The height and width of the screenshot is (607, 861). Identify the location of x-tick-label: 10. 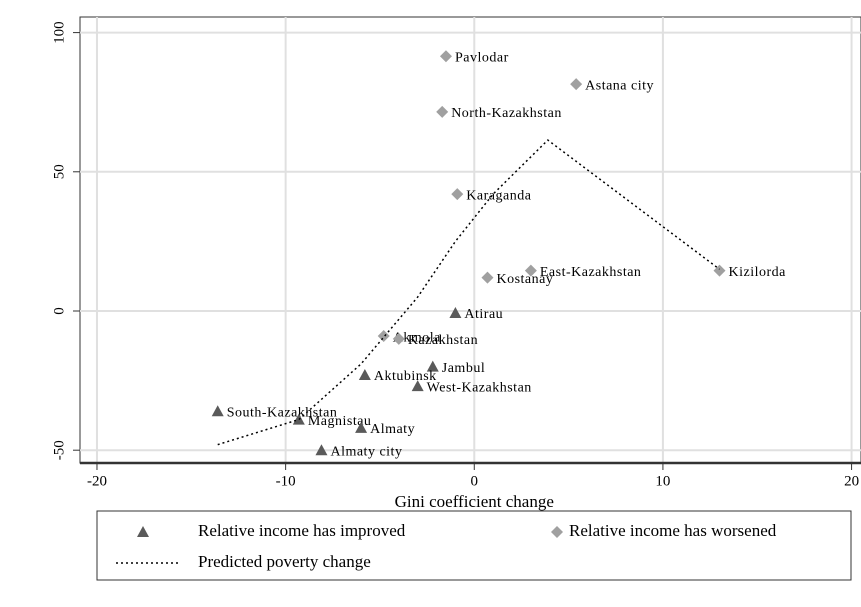
(662, 481).